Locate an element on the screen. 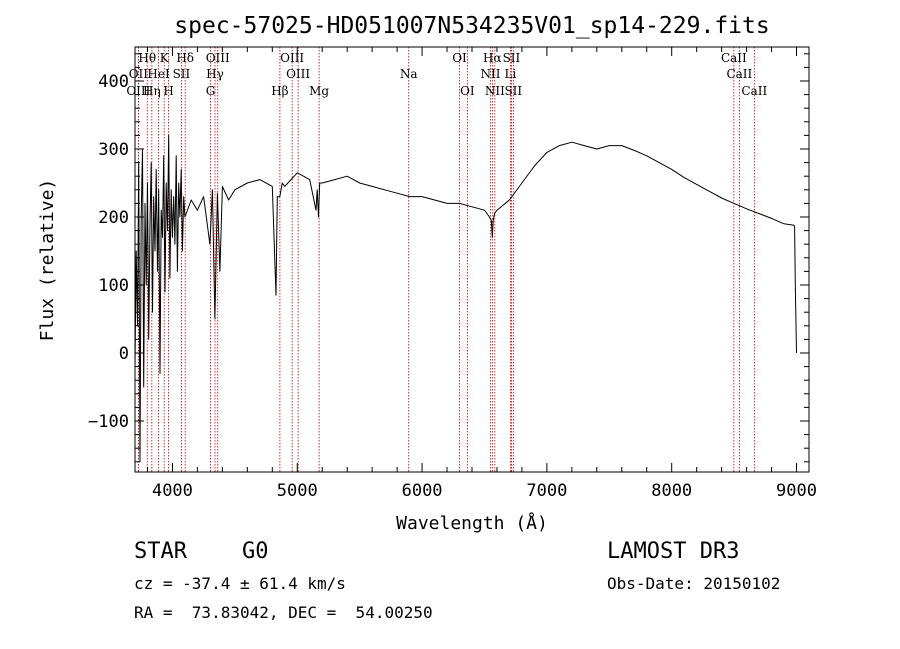 The image size is (900, 649). line-label-12: OI is located at coordinates (459, 58).